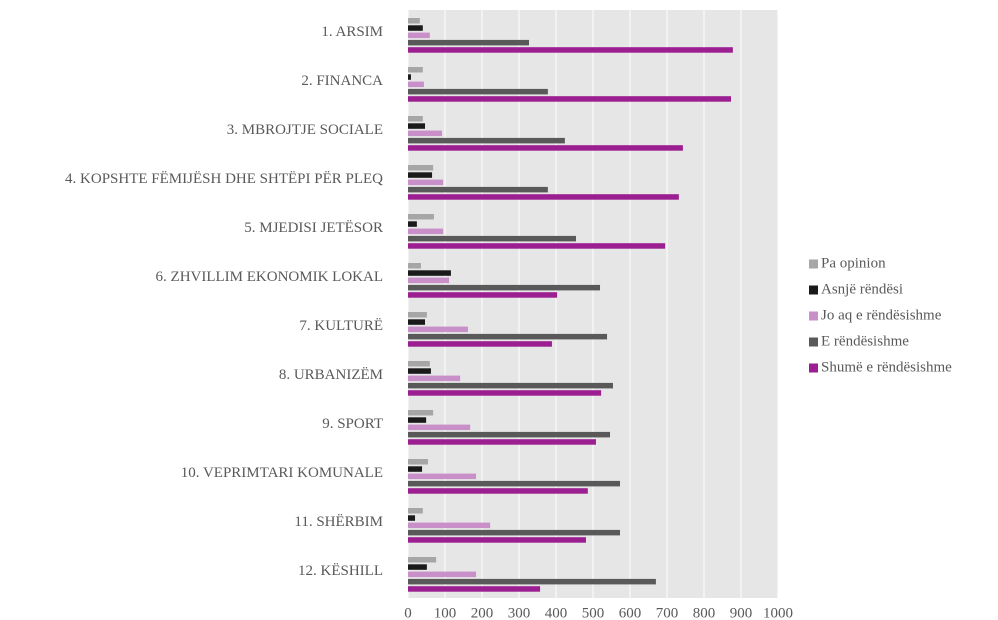 The width and height of the screenshot is (998, 620). I want to click on x-tick-label: 0, so click(408, 612).